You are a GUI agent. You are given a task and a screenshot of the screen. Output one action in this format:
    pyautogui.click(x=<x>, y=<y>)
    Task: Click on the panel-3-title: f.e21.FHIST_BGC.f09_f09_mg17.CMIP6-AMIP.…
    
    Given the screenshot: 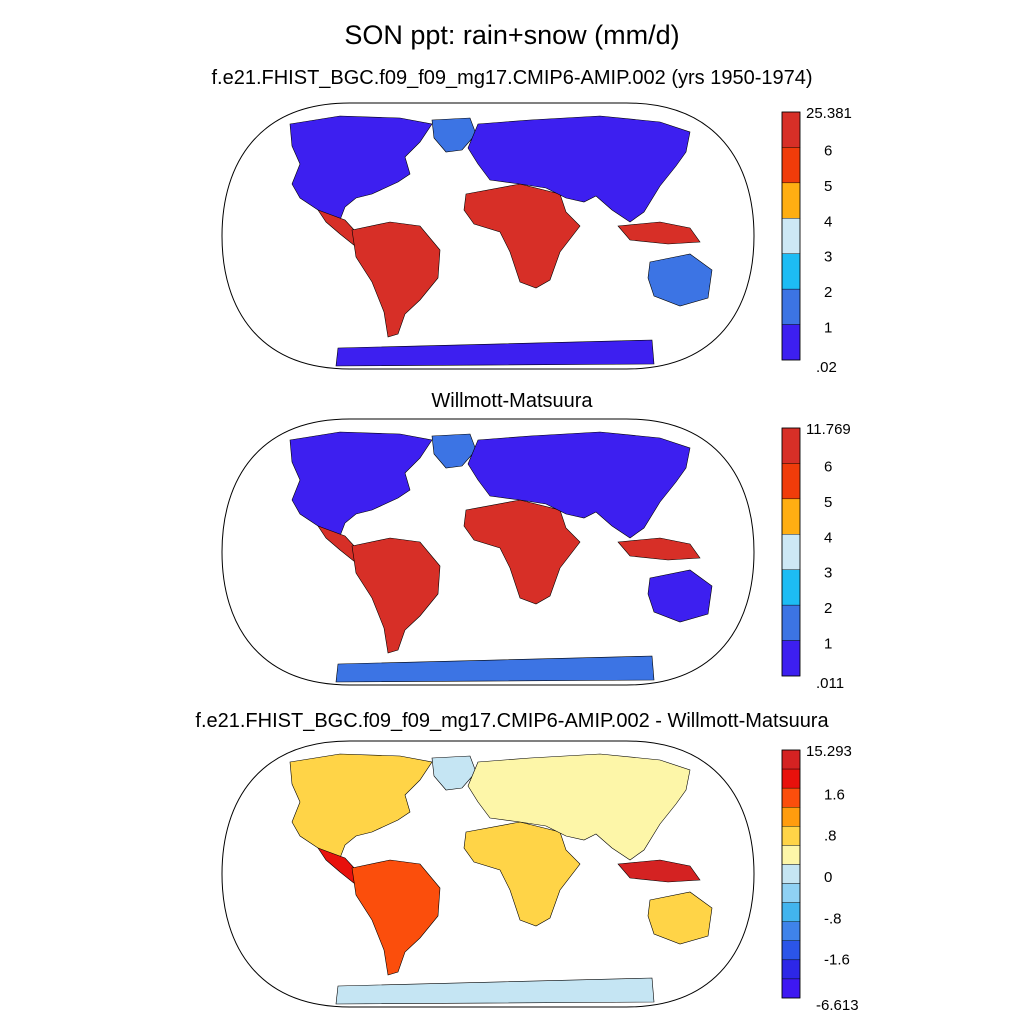 What is the action you would take?
    pyautogui.click(x=512, y=721)
    